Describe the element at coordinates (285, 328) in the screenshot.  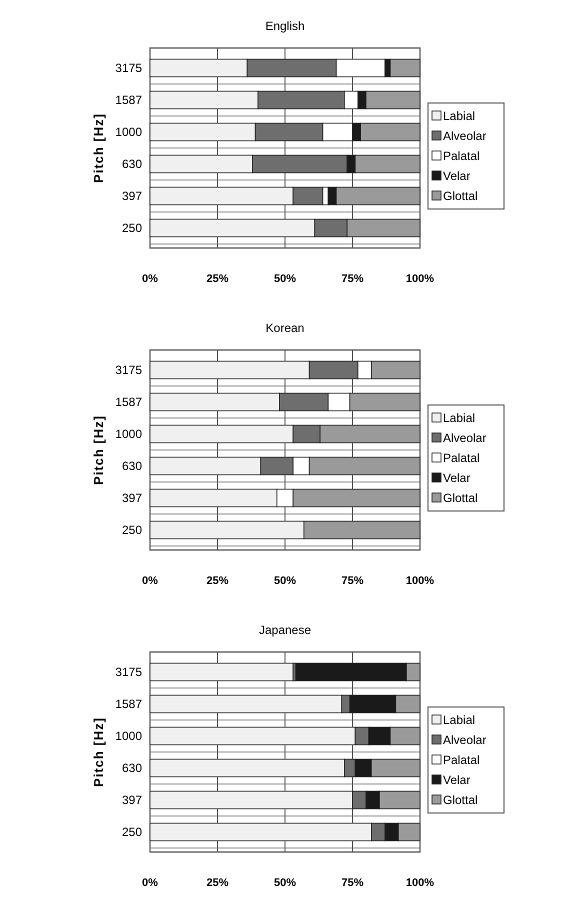
I see `chart-title: Korean` at that location.